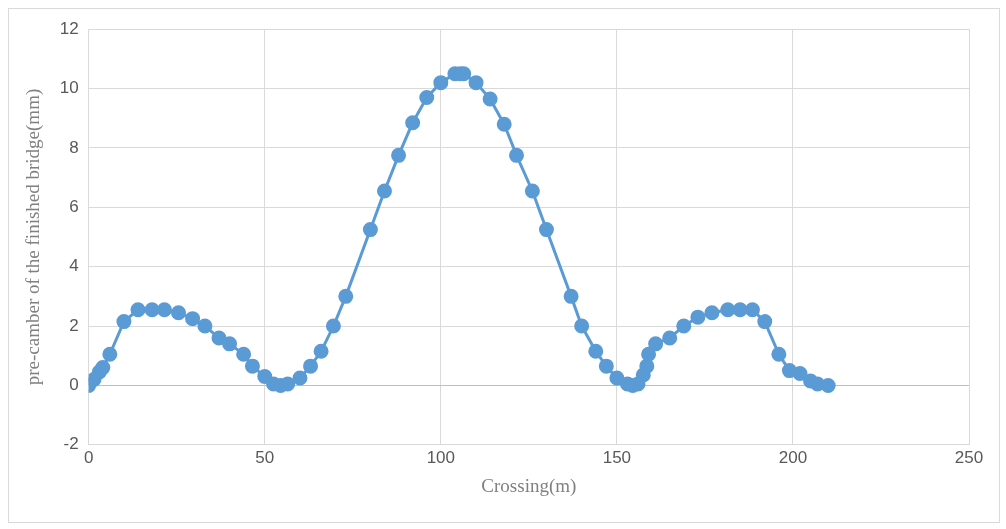 The width and height of the screenshot is (1006, 529). I want to click on x-tick-label: 150, so click(617, 457).